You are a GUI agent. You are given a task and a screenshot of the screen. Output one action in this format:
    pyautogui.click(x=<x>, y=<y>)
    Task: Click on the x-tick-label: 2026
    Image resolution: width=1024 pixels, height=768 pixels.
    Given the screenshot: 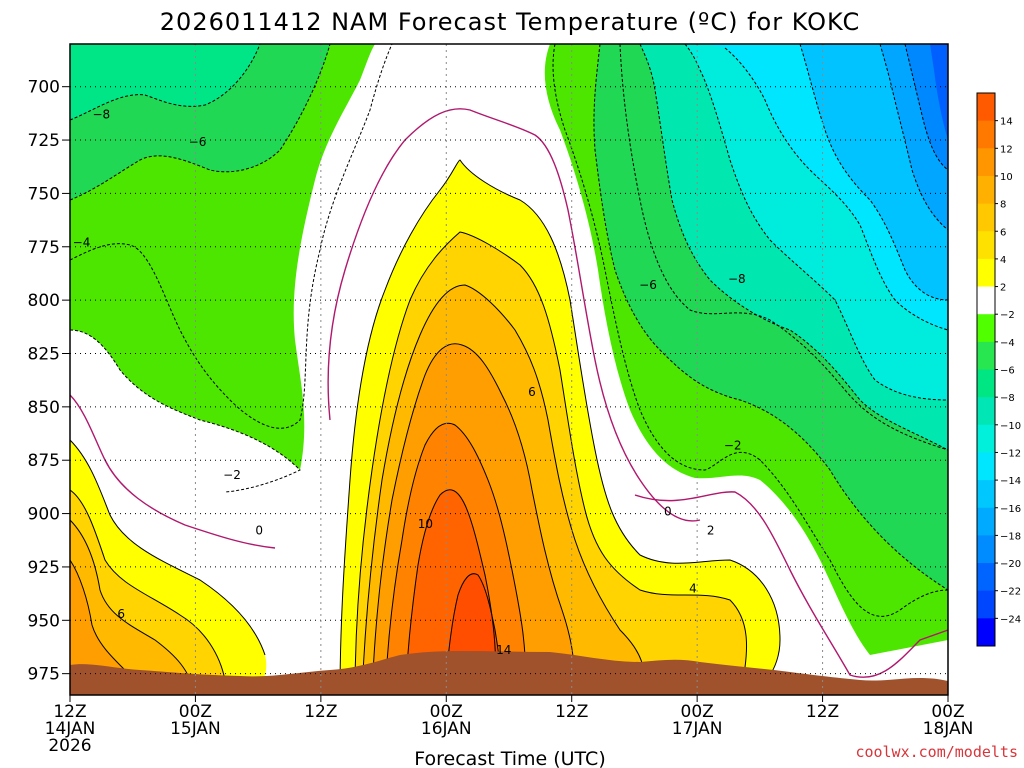 What is the action you would take?
    pyautogui.click(x=69, y=746)
    